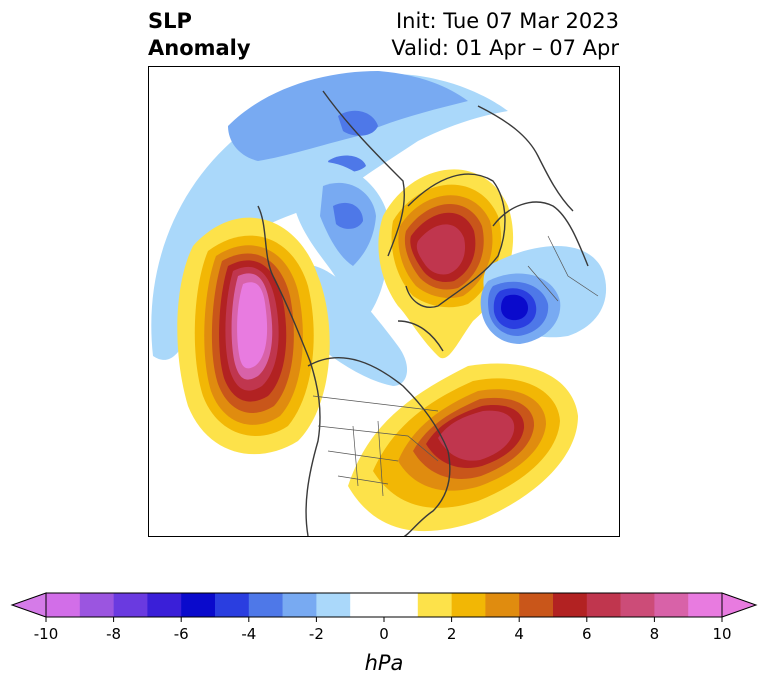 The image size is (768, 686). I want to click on colorbar-tick-label: 2, so click(452, 634).